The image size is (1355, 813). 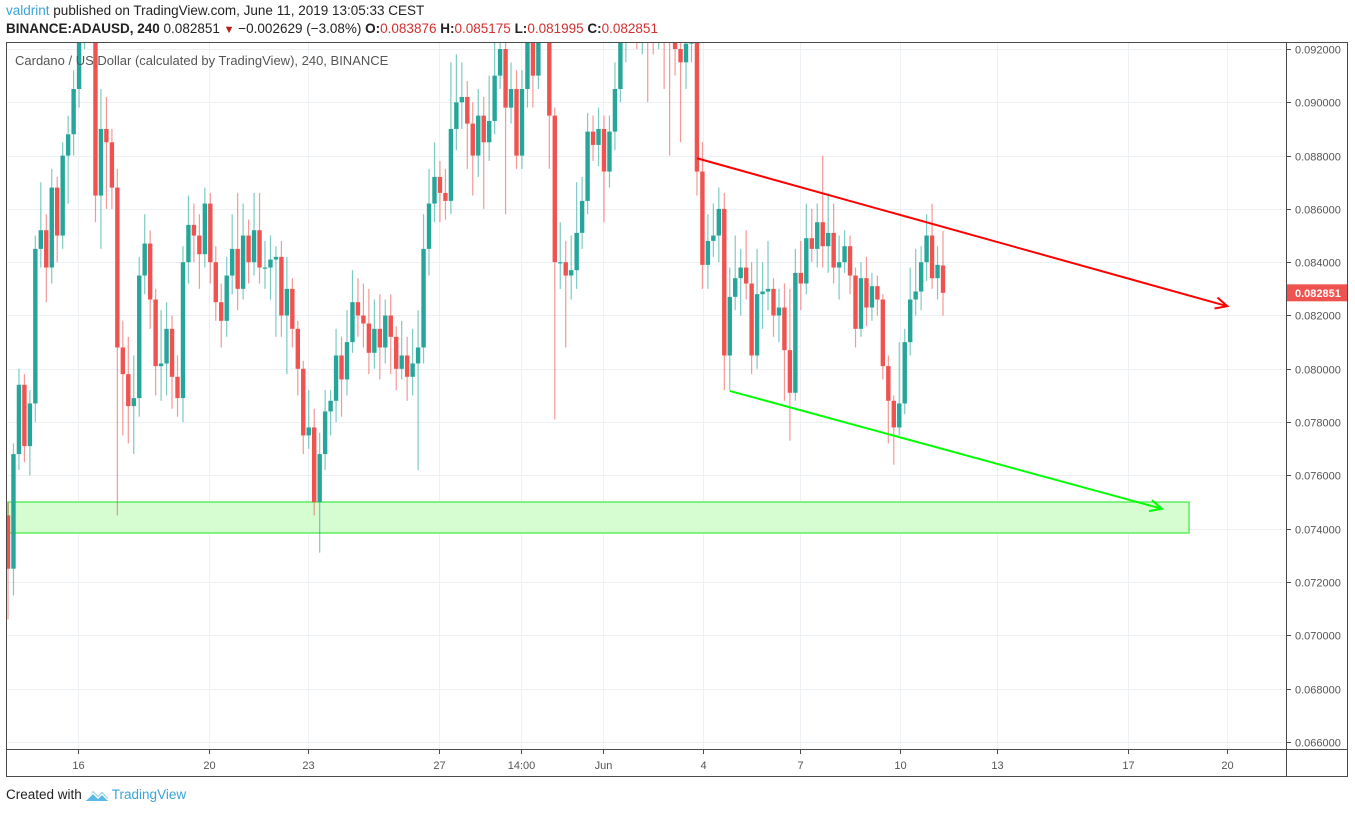 What do you see at coordinates (1318, 584) in the screenshot?
I see `y-tick-label: 0.072000` at bounding box center [1318, 584].